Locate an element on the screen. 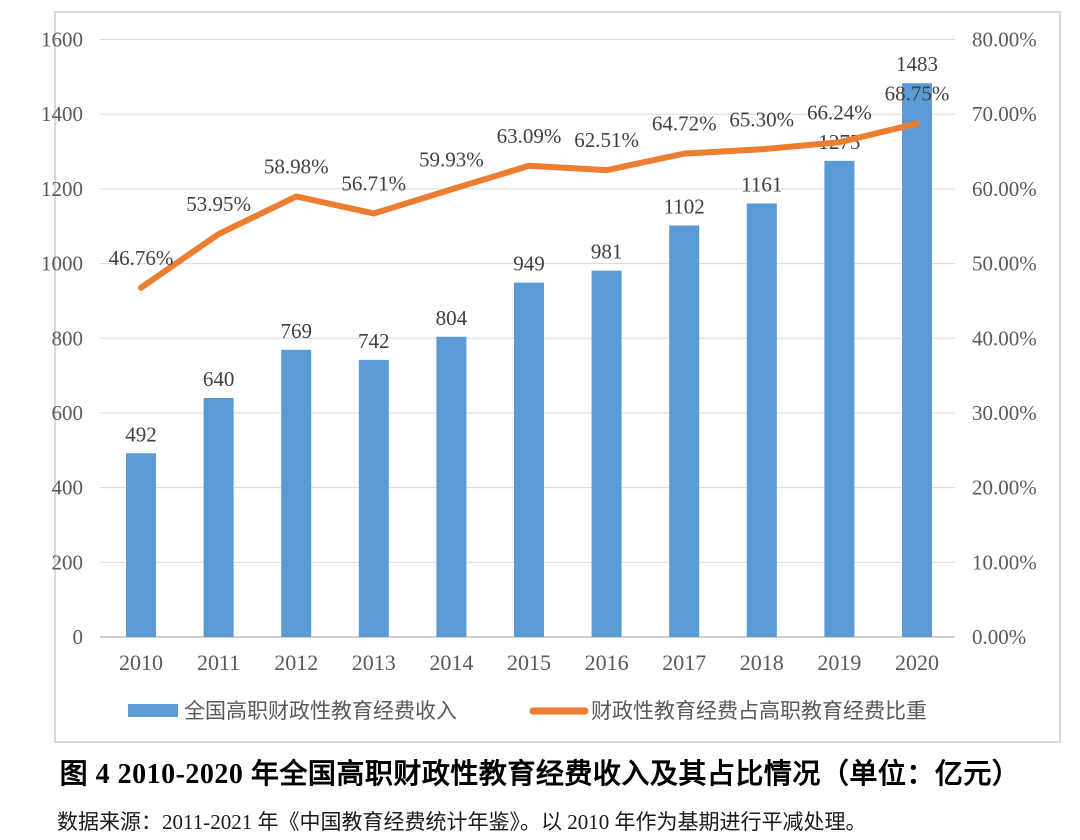 This screenshot has width=1080, height=840. y2-axis-tick-label: 50.00% is located at coordinates (1004, 264).